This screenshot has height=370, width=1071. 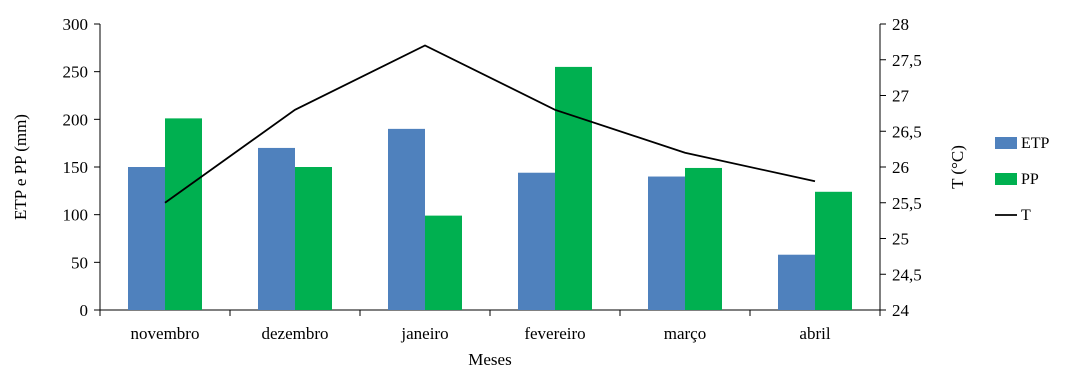 I want to click on y2-tick-label: 25, so click(x=900, y=239).